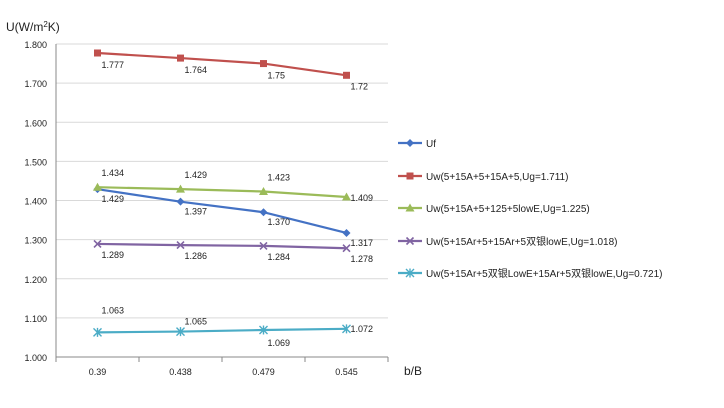 Image resolution: width=724 pixels, height=408 pixels. I want to click on data-label: 1.72, so click(360, 86).